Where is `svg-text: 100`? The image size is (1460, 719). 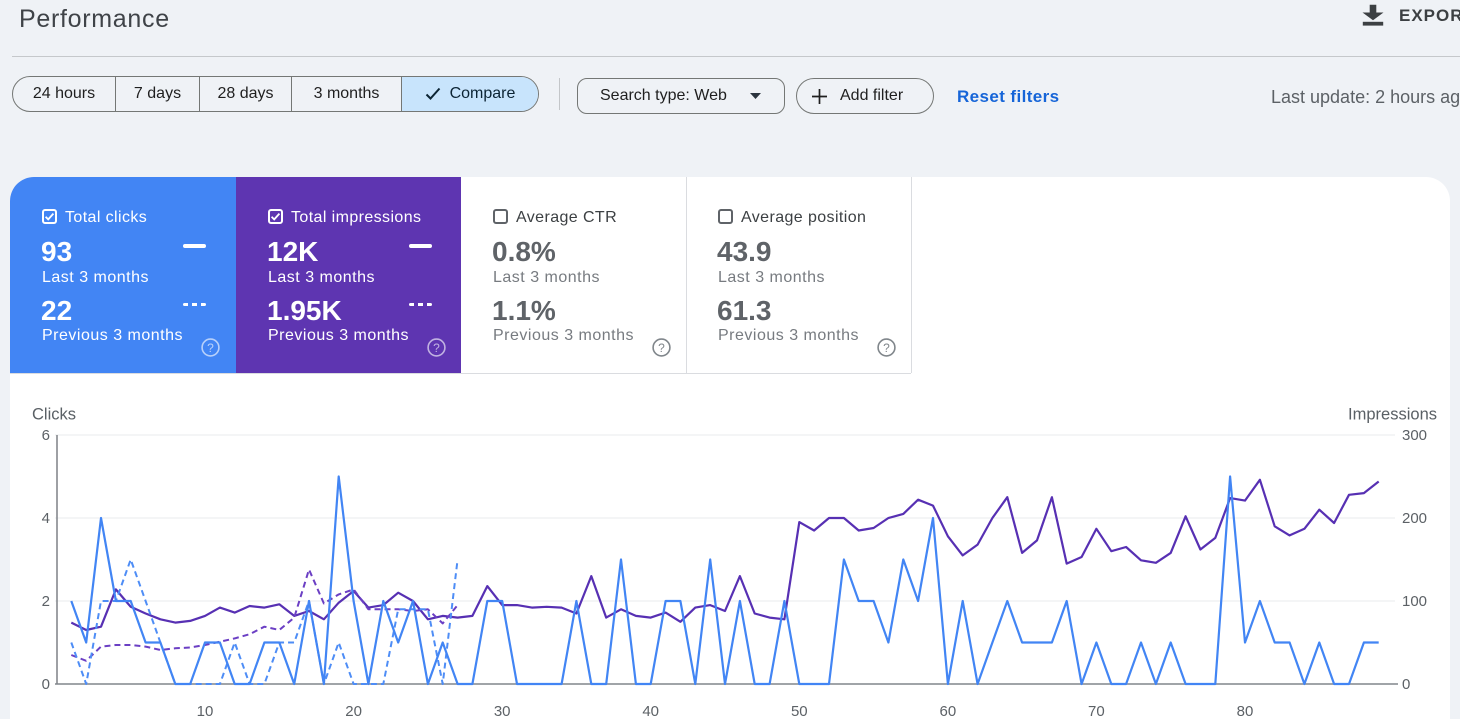 svg-text: 100 is located at coordinates (1414, 601).